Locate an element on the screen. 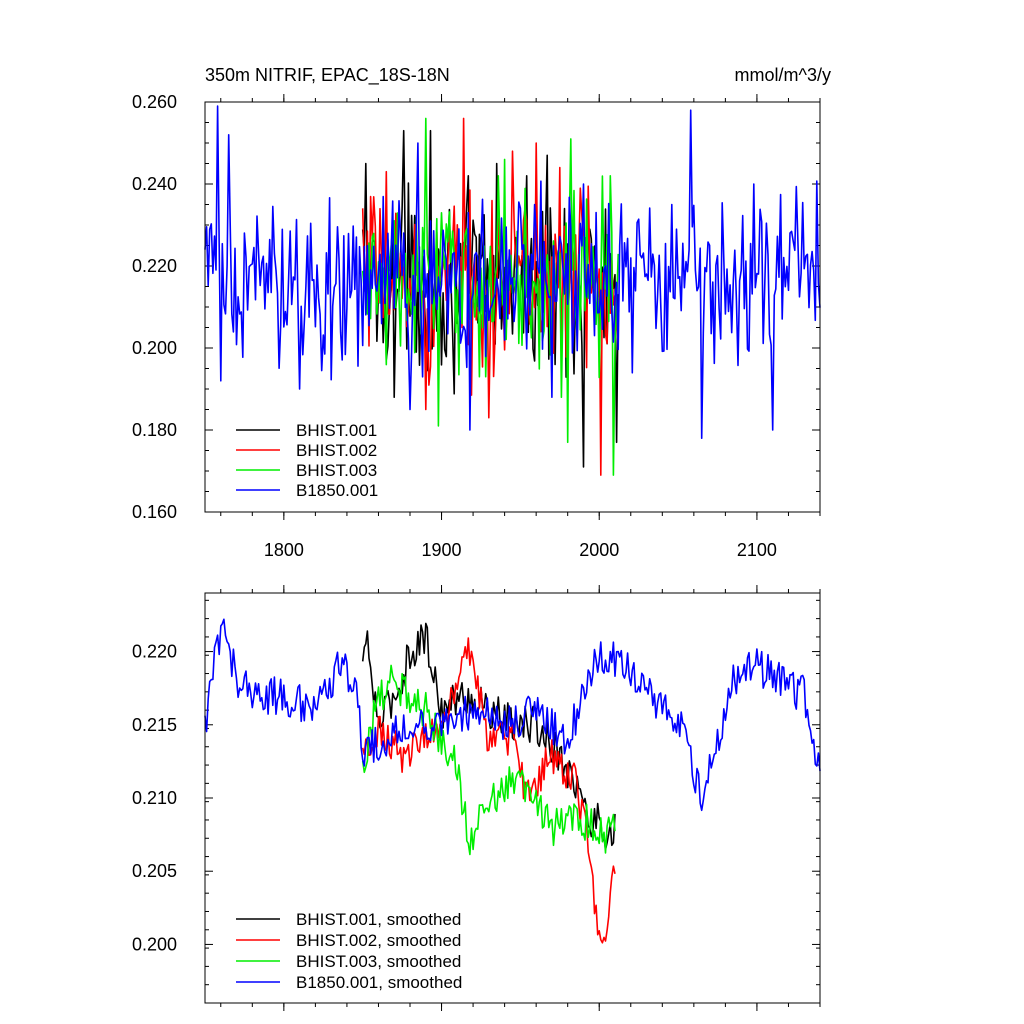 The width and height of the screenshot is (1024, 1024). x-tick-label: 2000 is located at coordinates (599, 550).